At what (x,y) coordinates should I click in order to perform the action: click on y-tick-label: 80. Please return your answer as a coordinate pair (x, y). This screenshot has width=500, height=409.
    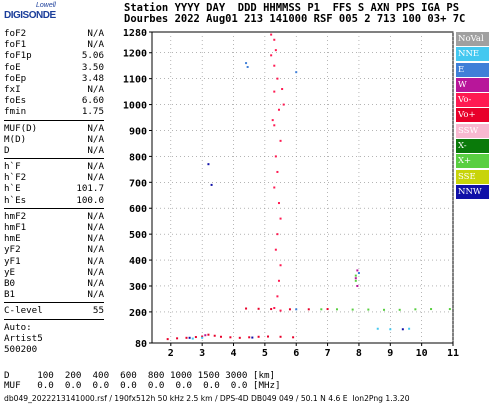
    Looking at the image, I should click on (141, 344).